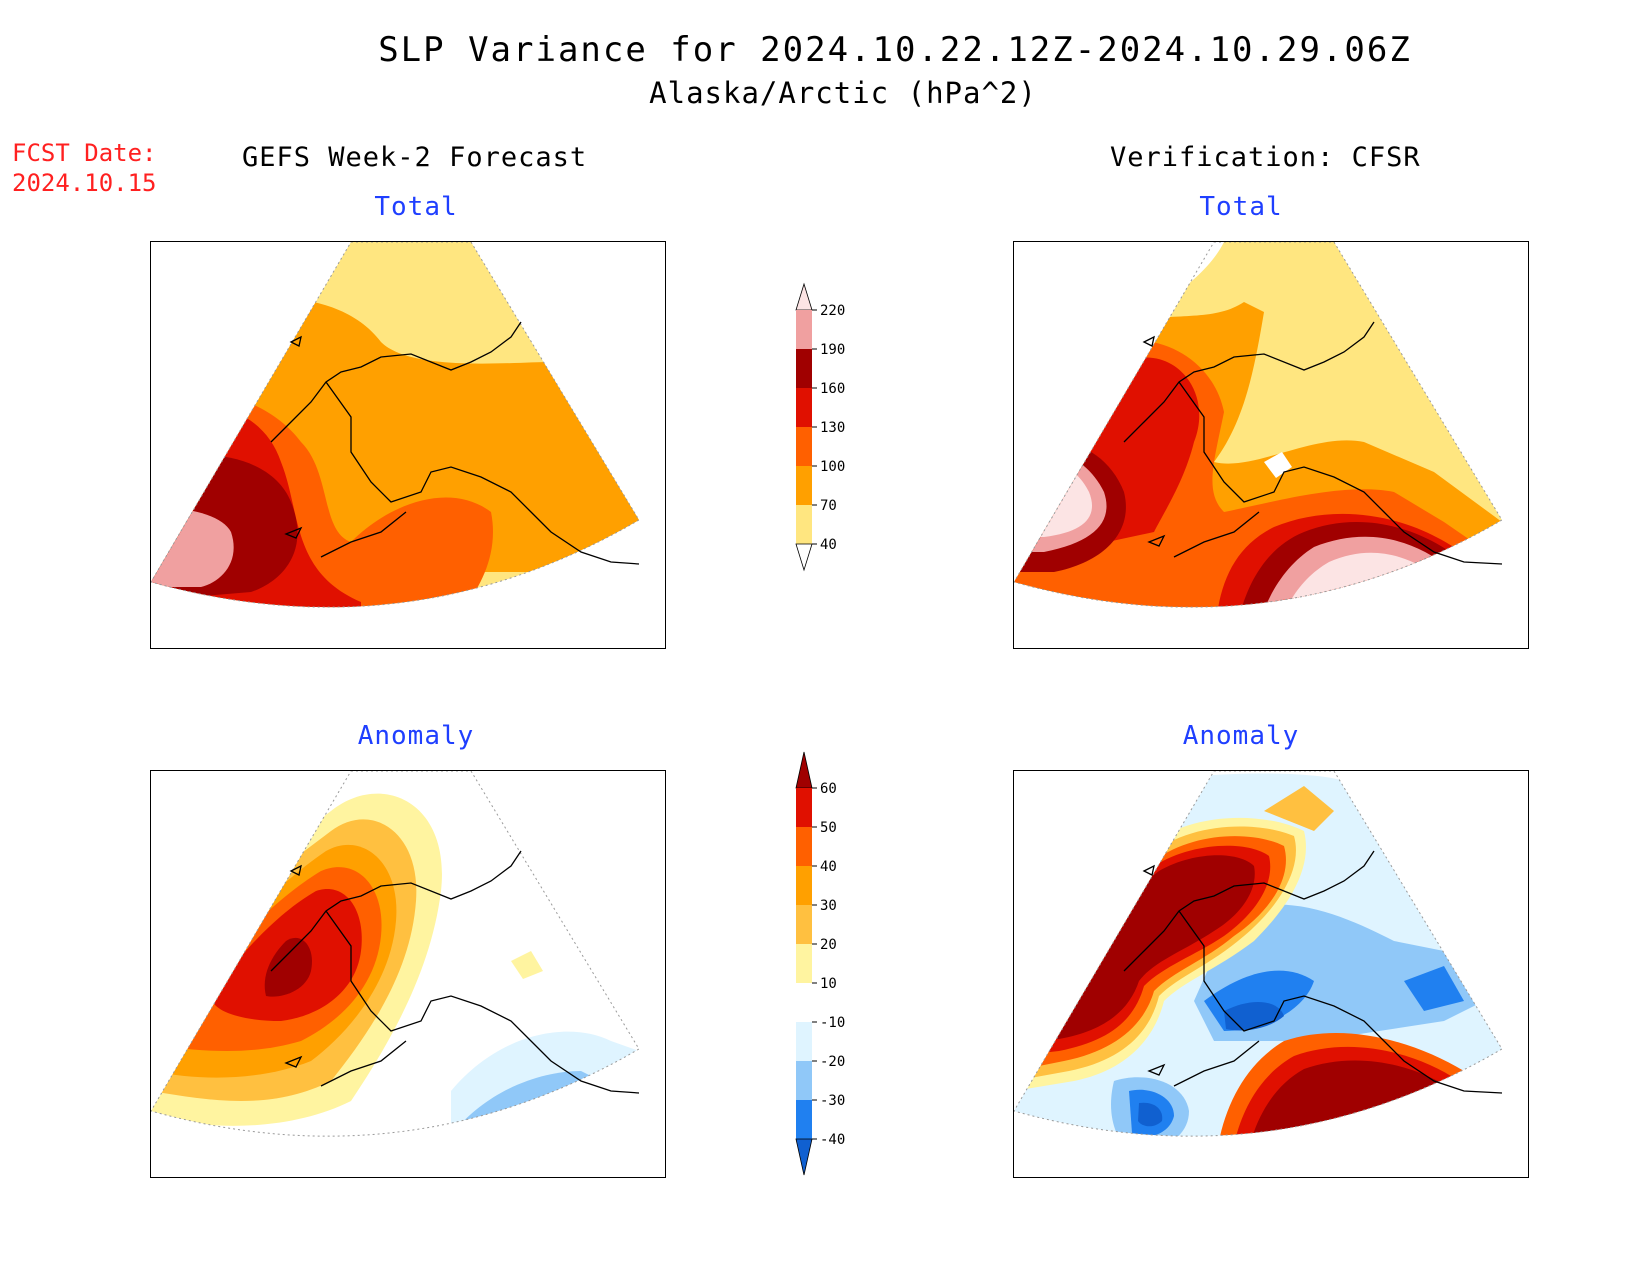 This screenshot has height=1275, width=1650. Describe the element at coordinates (828, 545) in the screenshot. I see `total-colorbar-label: 40` at that location.